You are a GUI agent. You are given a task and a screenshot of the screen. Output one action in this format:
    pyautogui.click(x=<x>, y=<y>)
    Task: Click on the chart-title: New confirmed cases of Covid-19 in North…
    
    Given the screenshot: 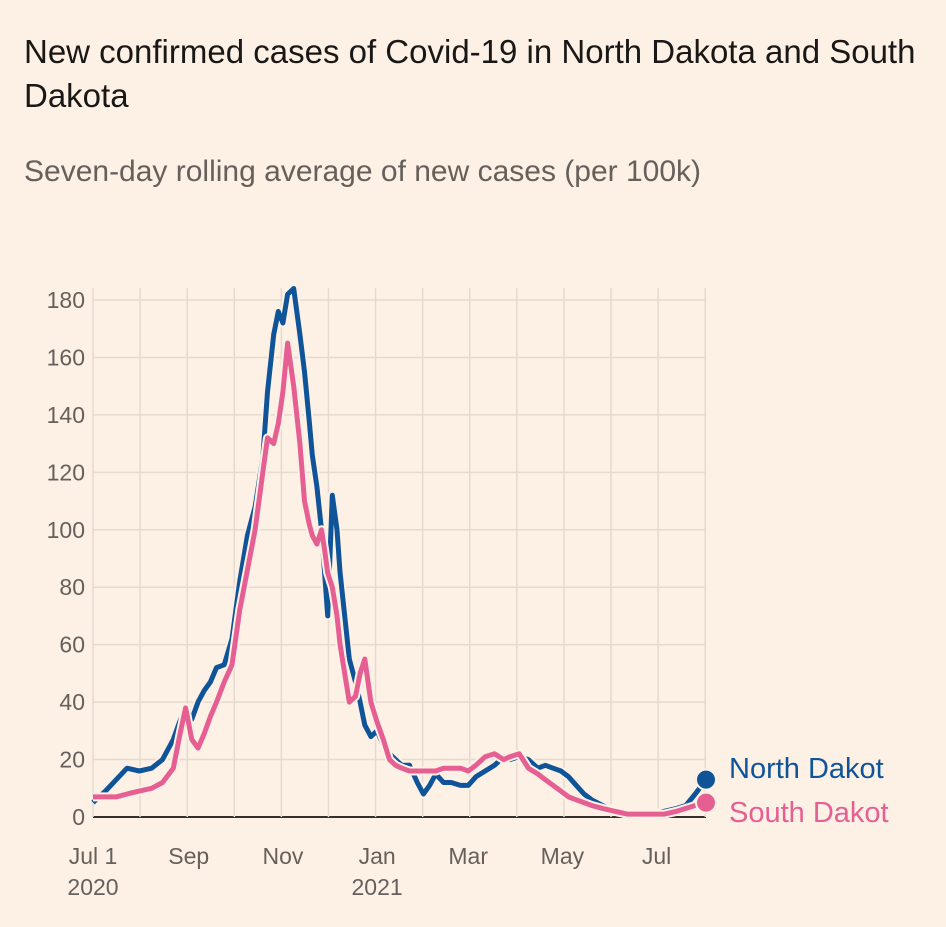 What is the action you would take?
    pyautogui.click(x=470, y=73)
    